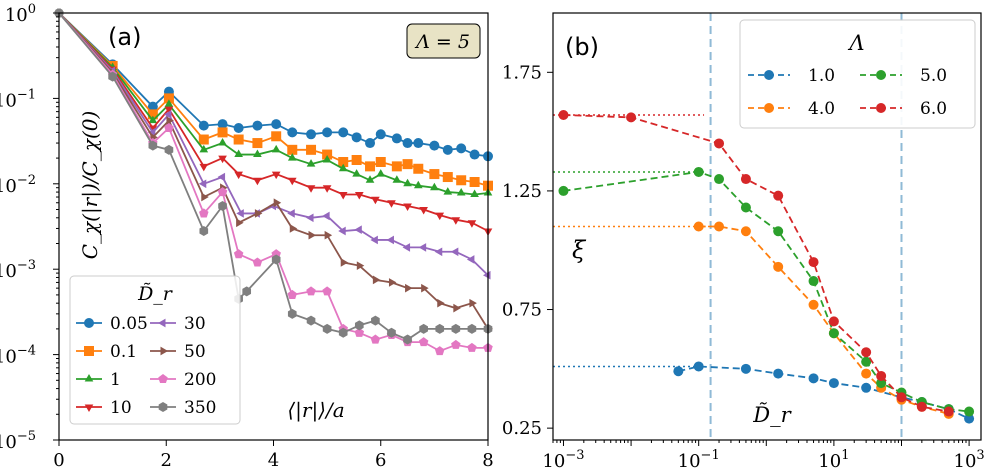 Image resolution: width=987 pixels, height=473 pixels. Describe the element at coordinates (772, 415) in the screenshot. I see `x-axis-label: D̃_r` at that location.